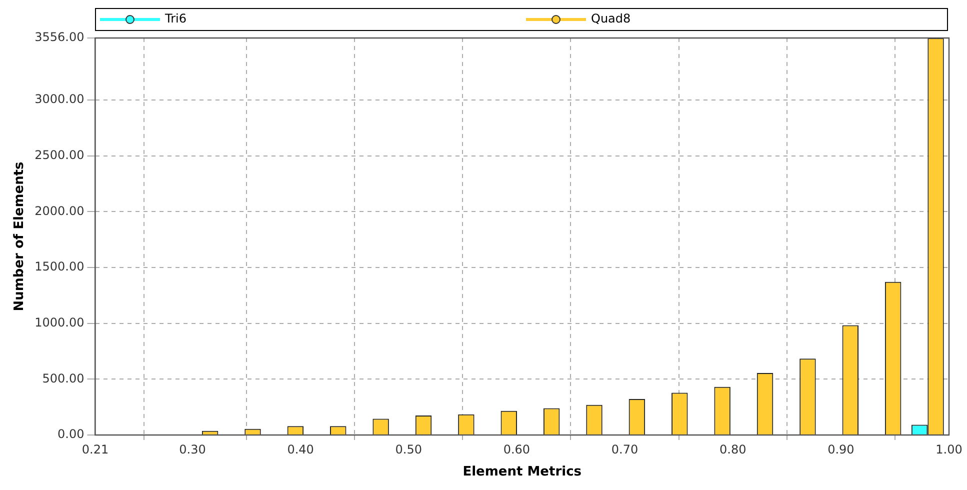 This screenshot has width=967, height=490. I want to click on x-tick-label: 0.30, so click(192, 449).